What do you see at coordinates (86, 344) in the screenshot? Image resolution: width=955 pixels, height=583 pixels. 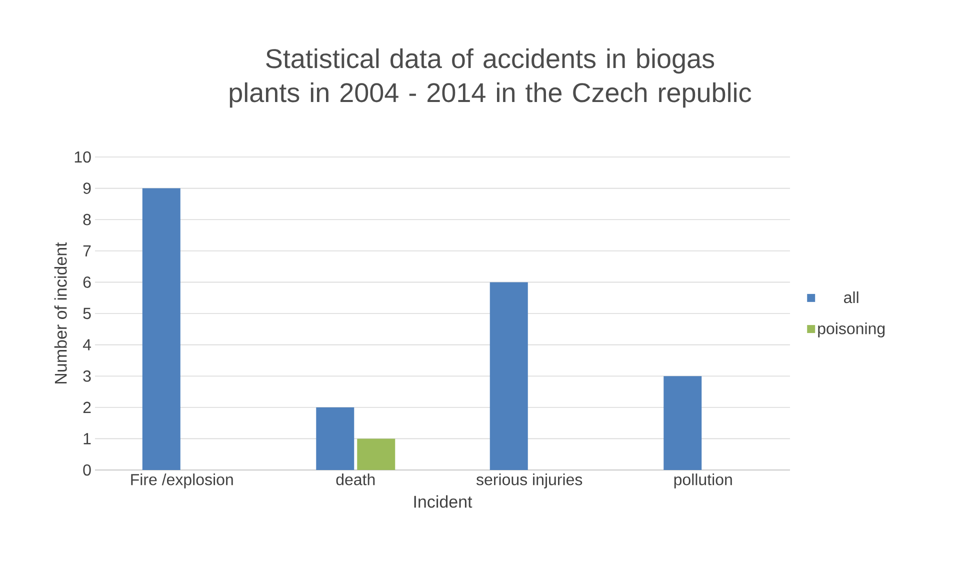 I see `y-tick-label: 4` at bounding box center [86, 344].